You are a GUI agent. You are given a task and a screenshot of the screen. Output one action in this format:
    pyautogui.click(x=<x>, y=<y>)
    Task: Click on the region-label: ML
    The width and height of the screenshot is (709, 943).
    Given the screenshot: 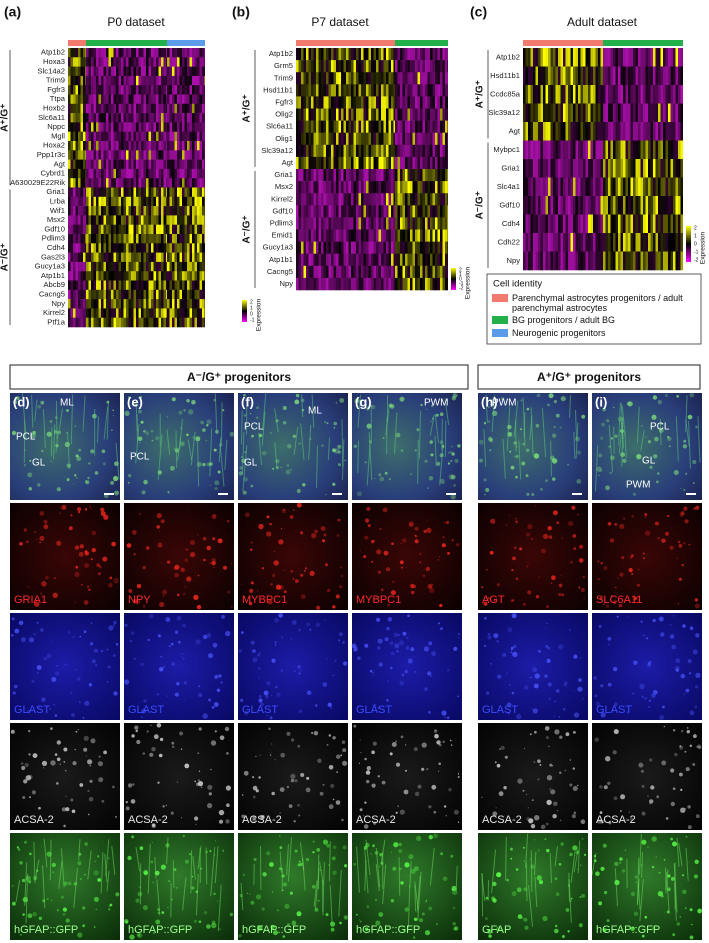 What is the action you would take?
    pyautogui.click(x=315, y=411)
    